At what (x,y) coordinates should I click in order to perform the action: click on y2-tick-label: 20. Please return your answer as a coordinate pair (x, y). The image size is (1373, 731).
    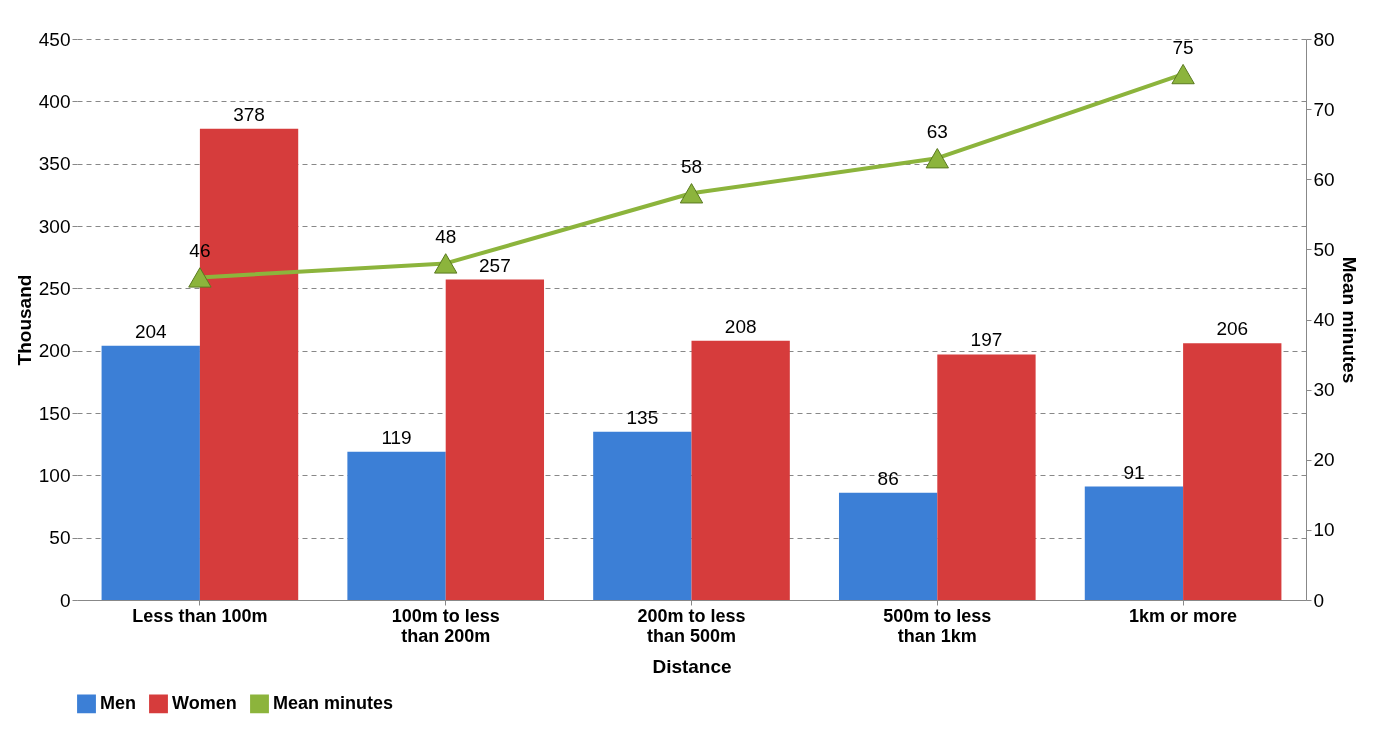
    Looking at the image, I should click on (1324, 460).